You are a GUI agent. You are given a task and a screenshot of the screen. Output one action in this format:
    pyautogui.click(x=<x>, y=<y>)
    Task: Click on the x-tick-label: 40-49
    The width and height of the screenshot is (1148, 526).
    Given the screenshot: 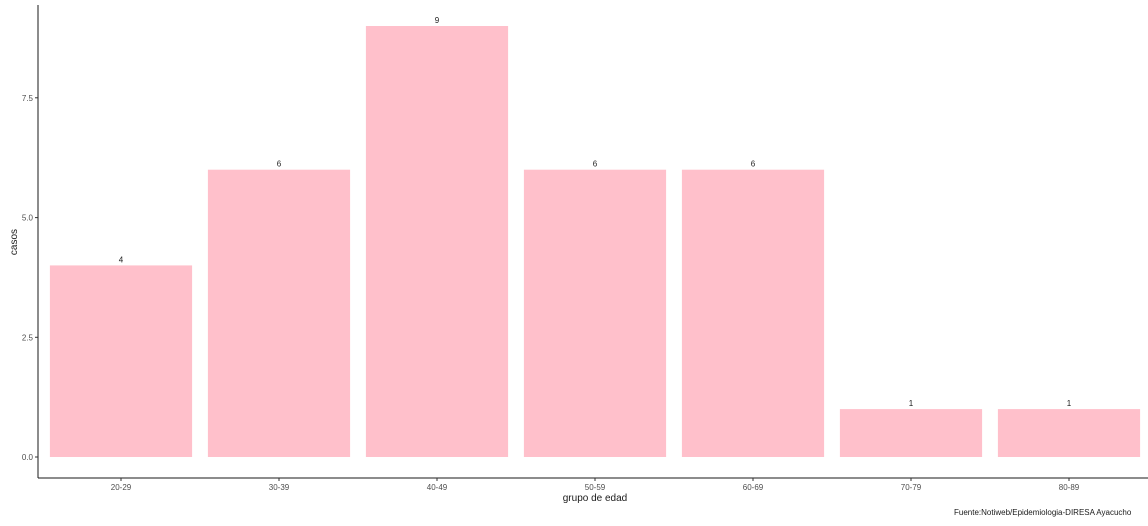 What is the action you would take?
    pyautogui.click(x=437, y=487)
    